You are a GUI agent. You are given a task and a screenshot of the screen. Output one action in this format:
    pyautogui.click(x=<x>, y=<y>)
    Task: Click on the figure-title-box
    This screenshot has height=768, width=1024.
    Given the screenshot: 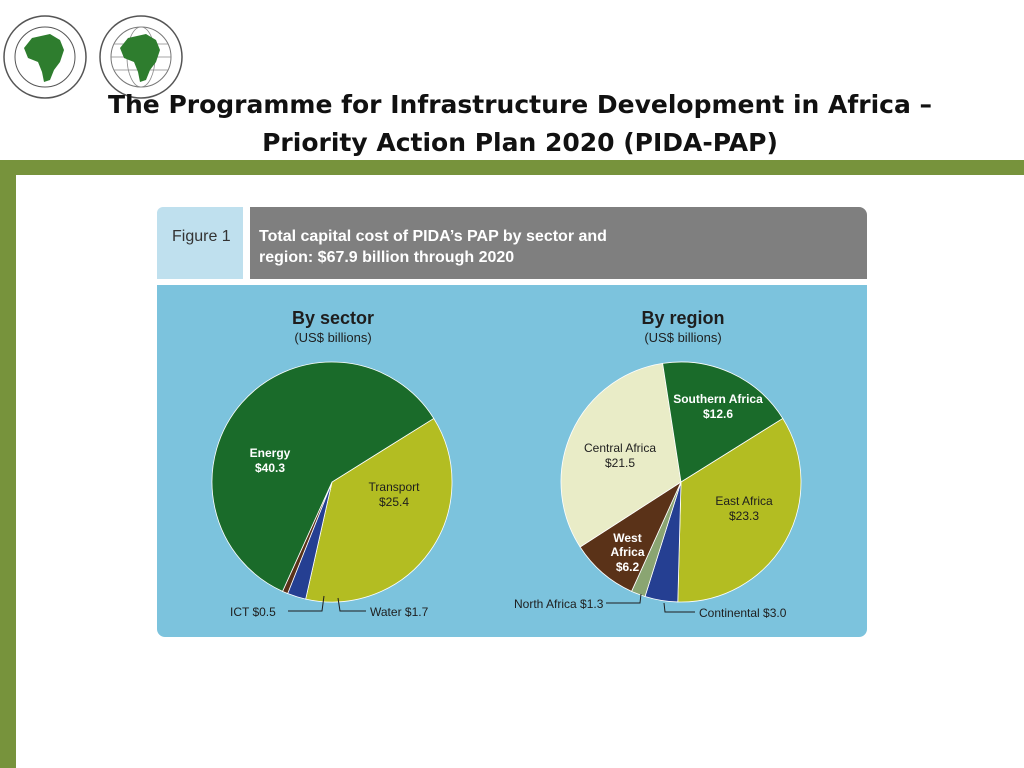 What is the action you would take?
    pyautogui.click(x=558, y=243)
    